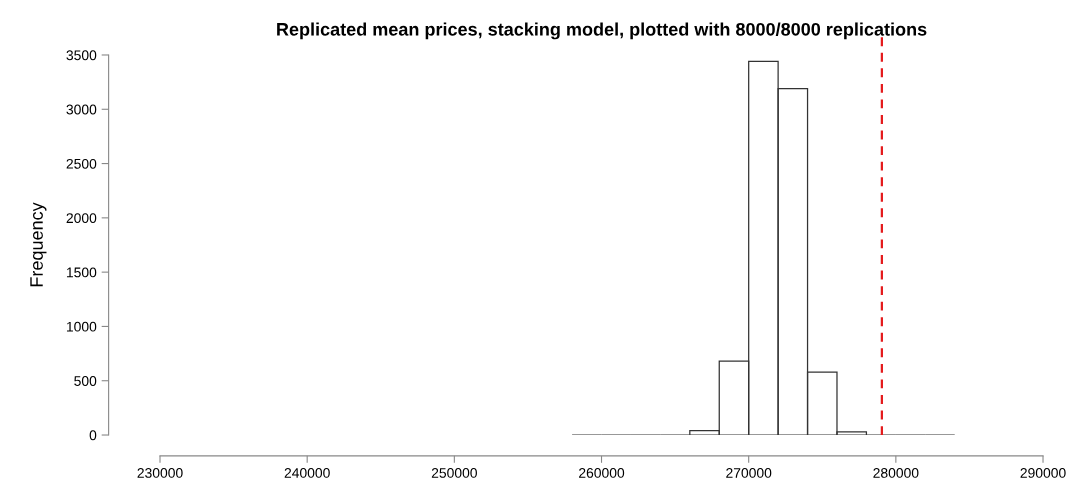  Describe the element at coordinates (307, 473) in the screenshot. I see `x-tick-label: 240000` at that location.